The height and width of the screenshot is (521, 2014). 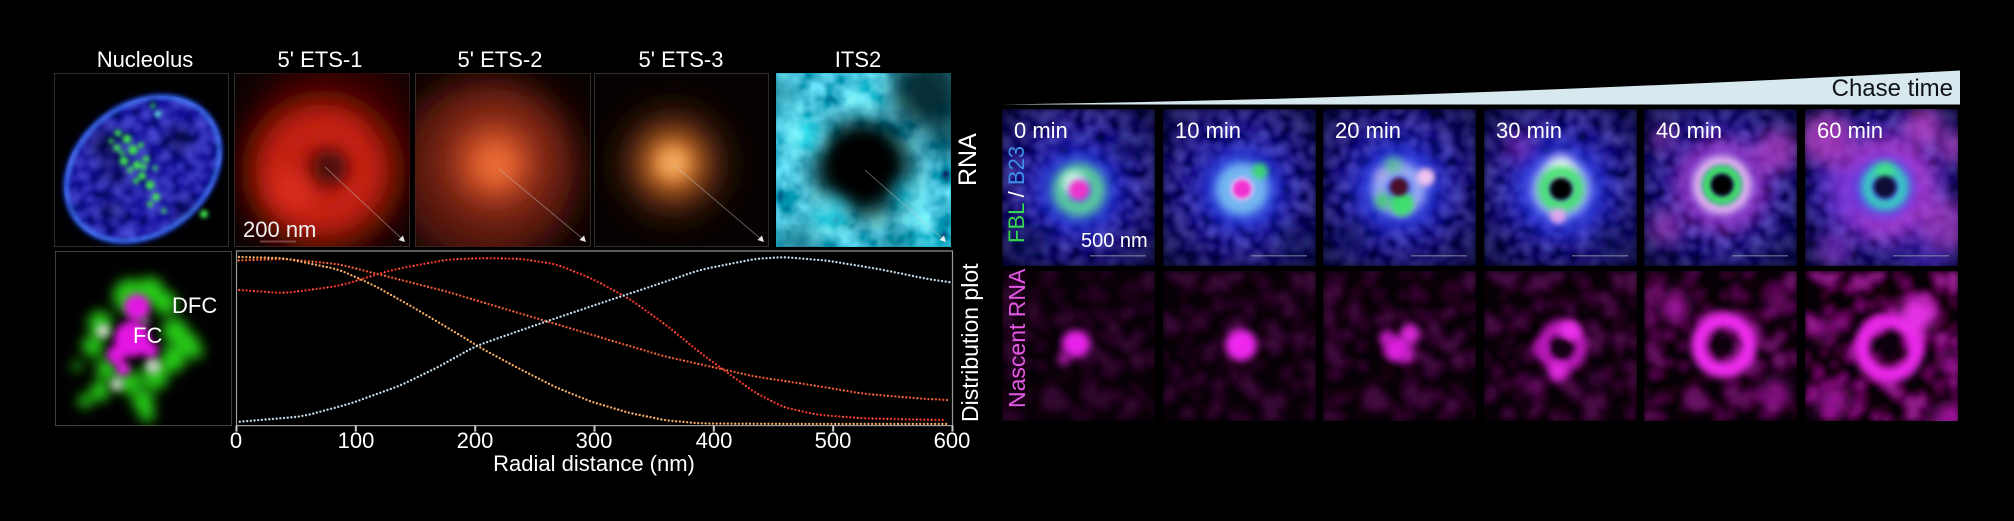 What do you see at coordinates (194, 305) in the screenshot?
I see `svg-text: DFC` at bounding box center [194, 305].